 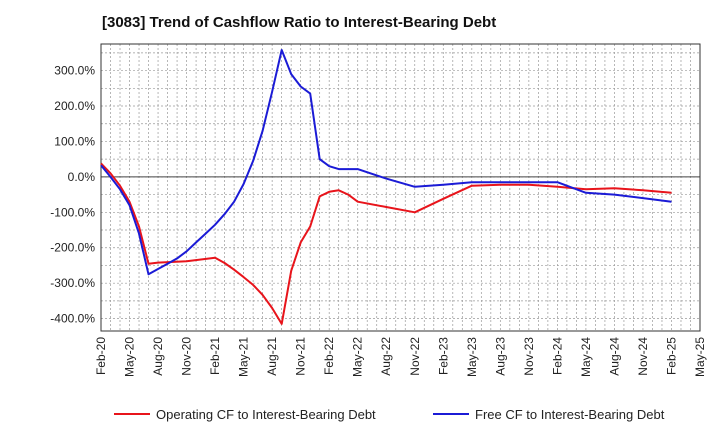 What do you see at coordinates (72, 319) in the screenshot?
I see `y-tick-label: -400.0%` at bounding box center [72, 319].